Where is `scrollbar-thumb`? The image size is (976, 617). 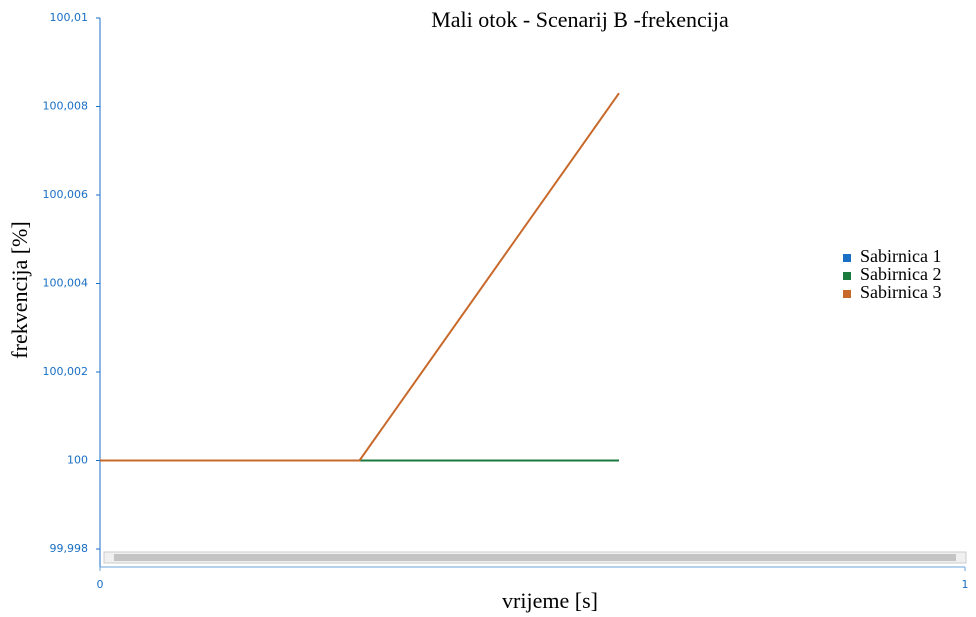 scrollbar-thumb is located at coordinates (535, 557).